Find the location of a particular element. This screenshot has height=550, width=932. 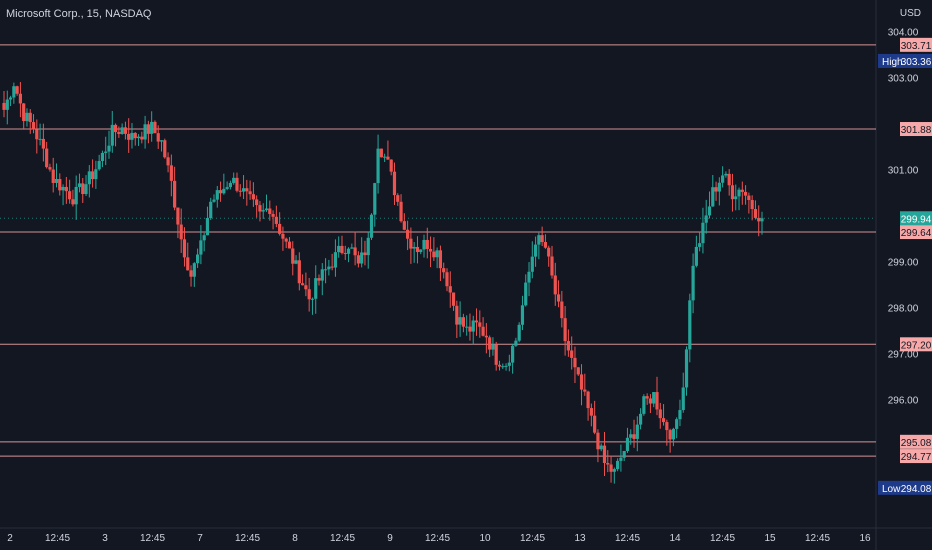

time-tick-label: 8 is located at coordinates (295, 538).